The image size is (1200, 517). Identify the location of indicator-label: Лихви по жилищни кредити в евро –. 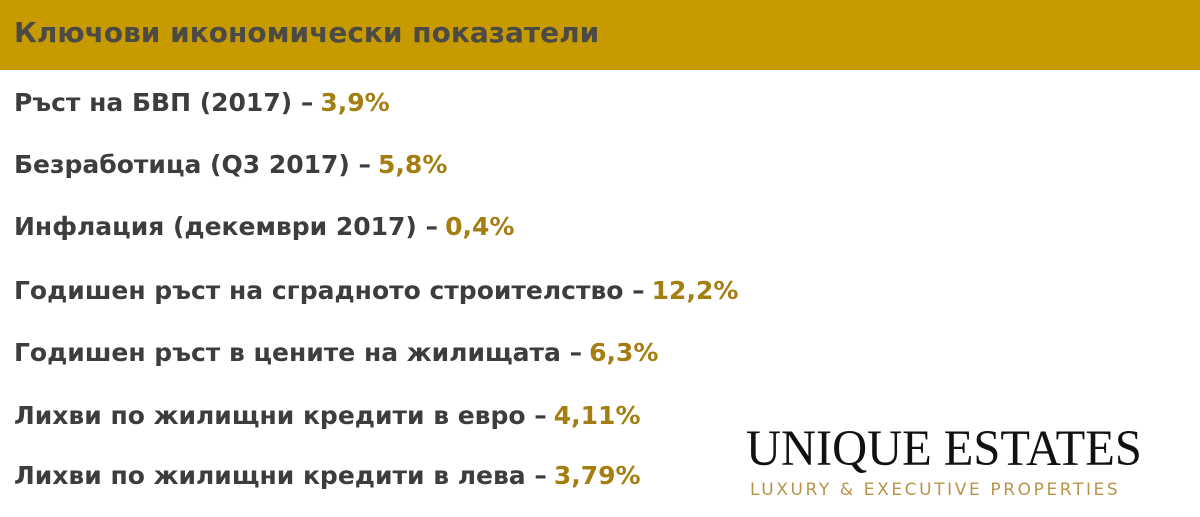
(280, 415).